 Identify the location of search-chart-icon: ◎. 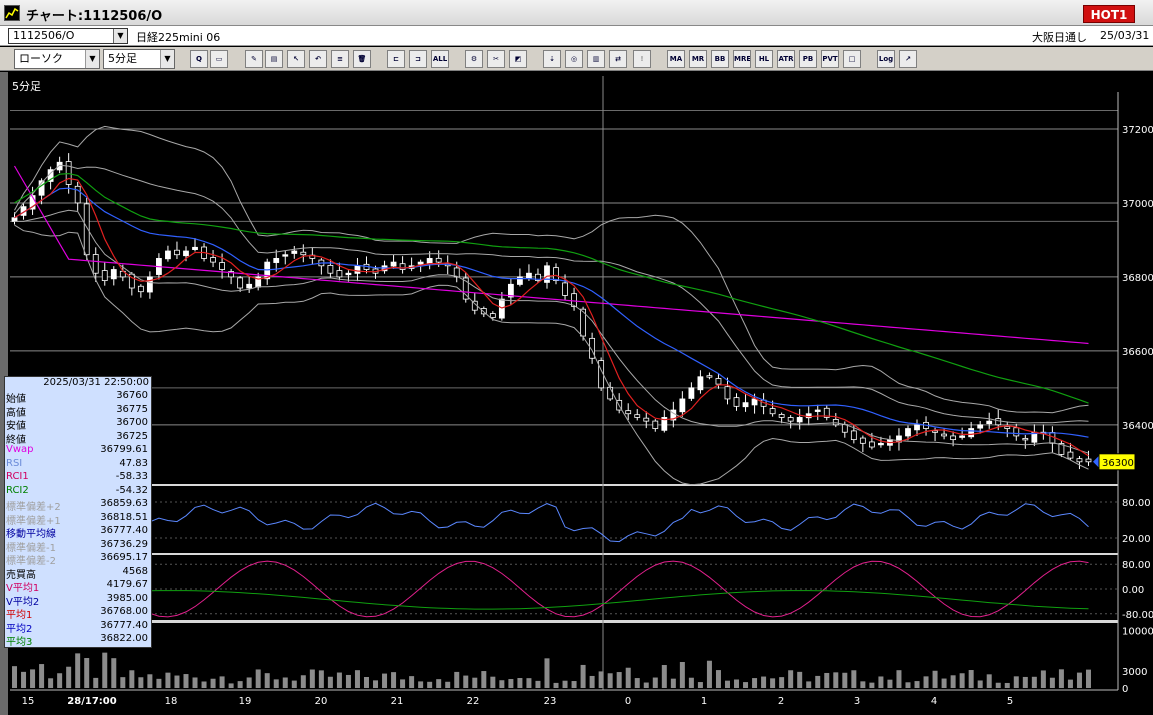
(574, 59).